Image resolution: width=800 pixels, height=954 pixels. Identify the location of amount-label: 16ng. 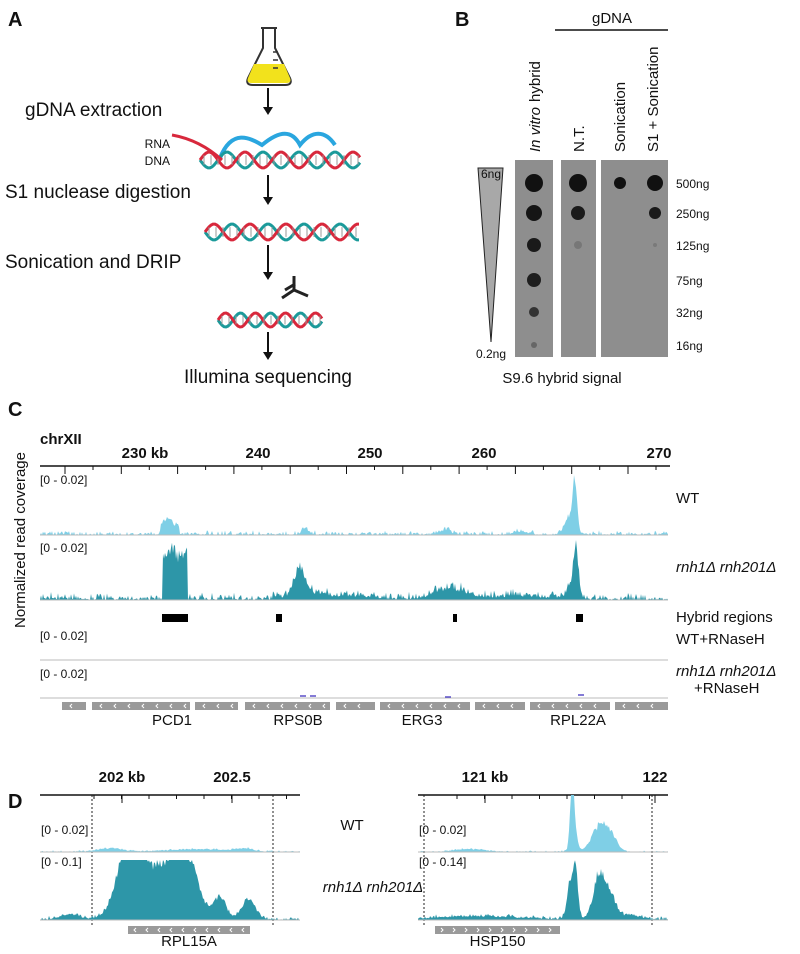
(689, 346).